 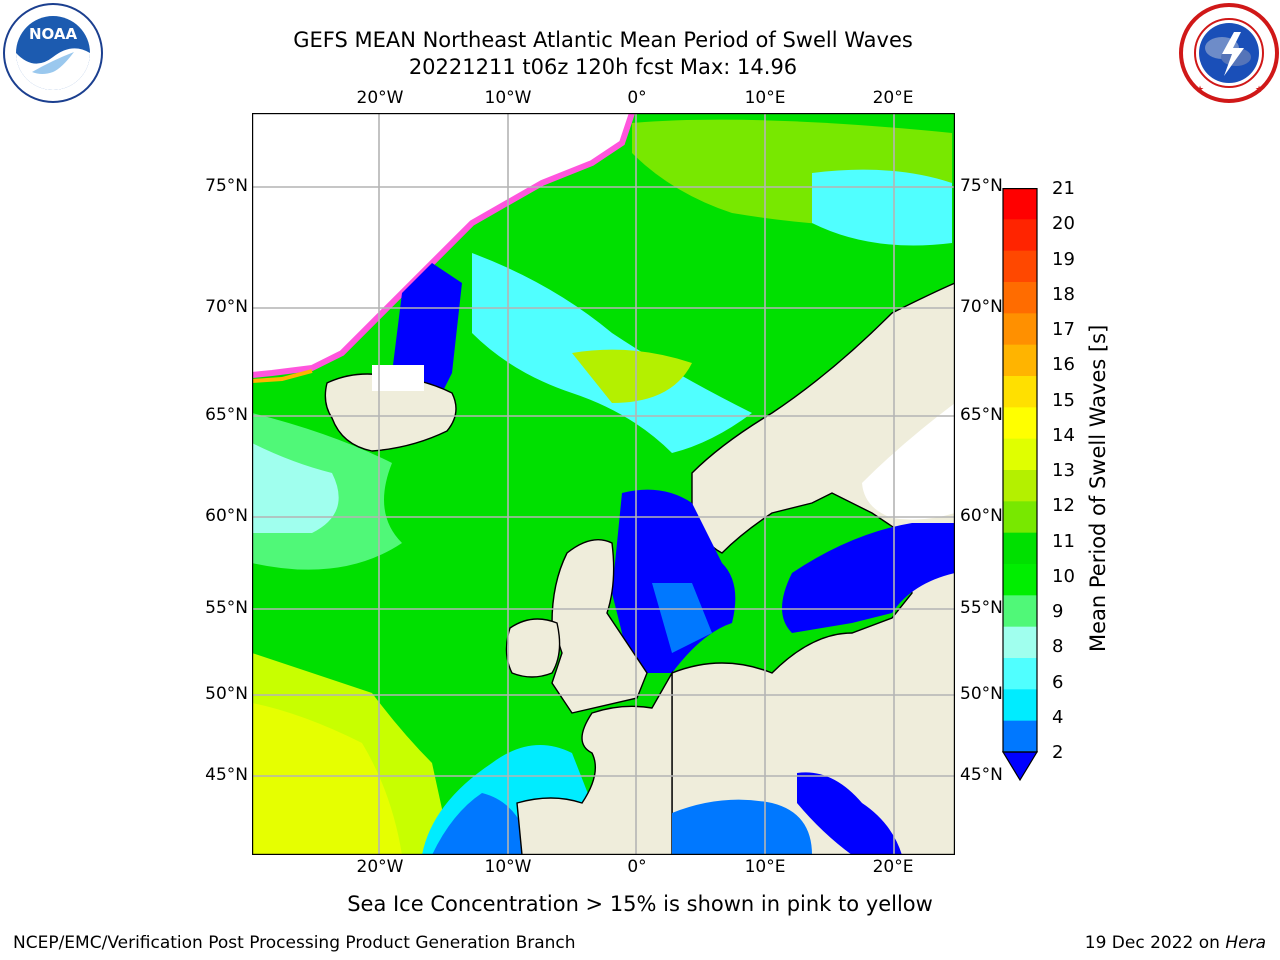 I want to click on swell-zone-biscay-blue, so click(x=482, y=824).